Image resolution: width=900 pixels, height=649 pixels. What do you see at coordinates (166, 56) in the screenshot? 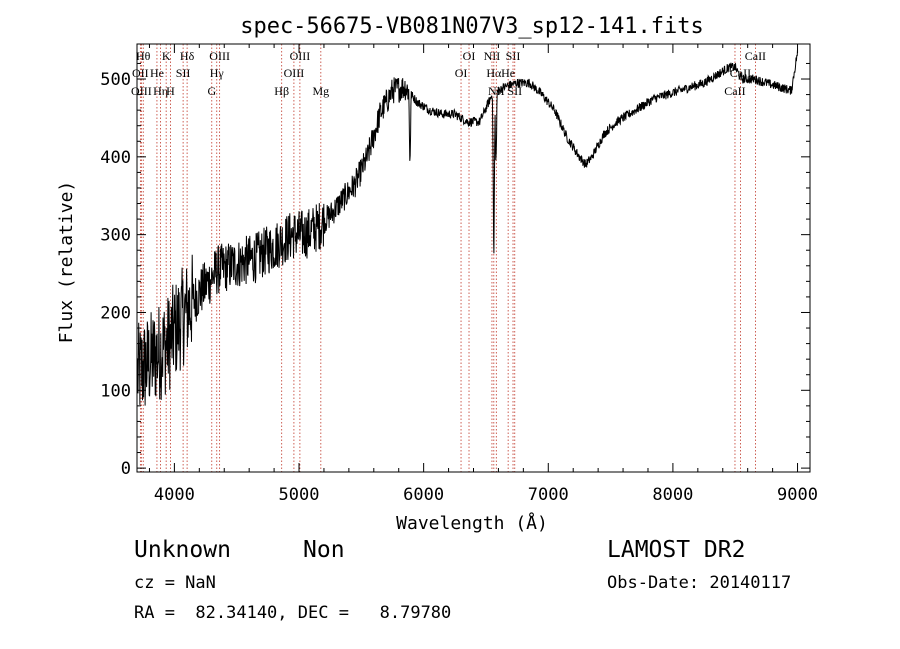
I see `line-marker-label: K` at bounding box center [166, 56].